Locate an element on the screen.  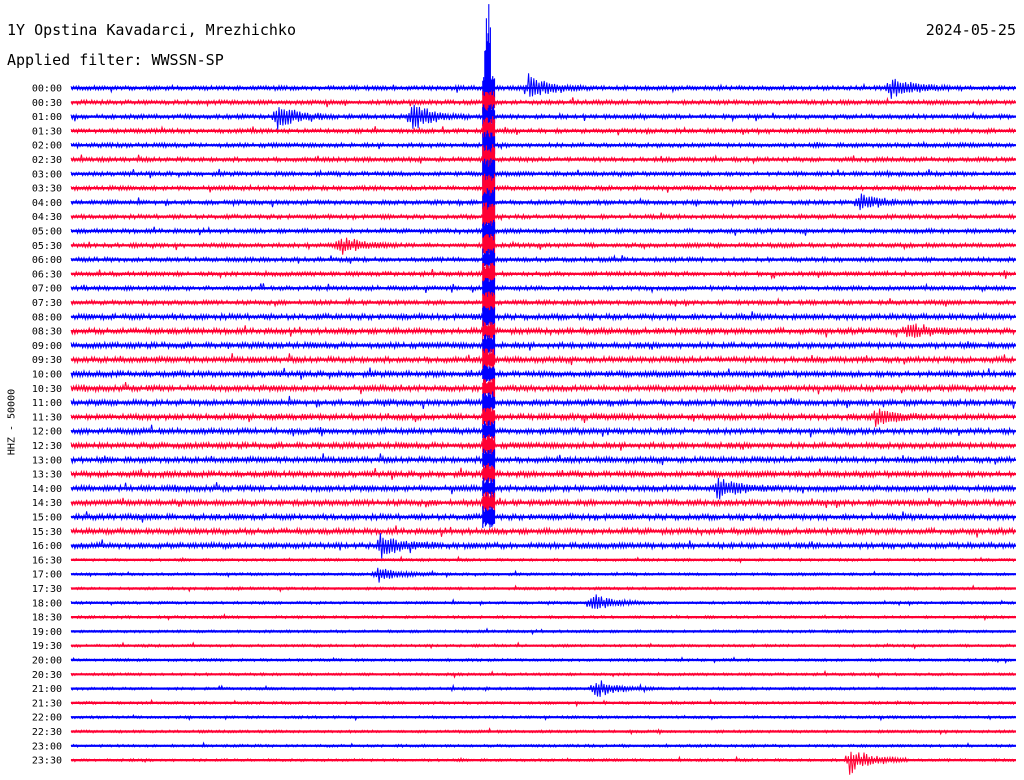
time-tick-label: 00:30 is located at coordinates (47, 103).